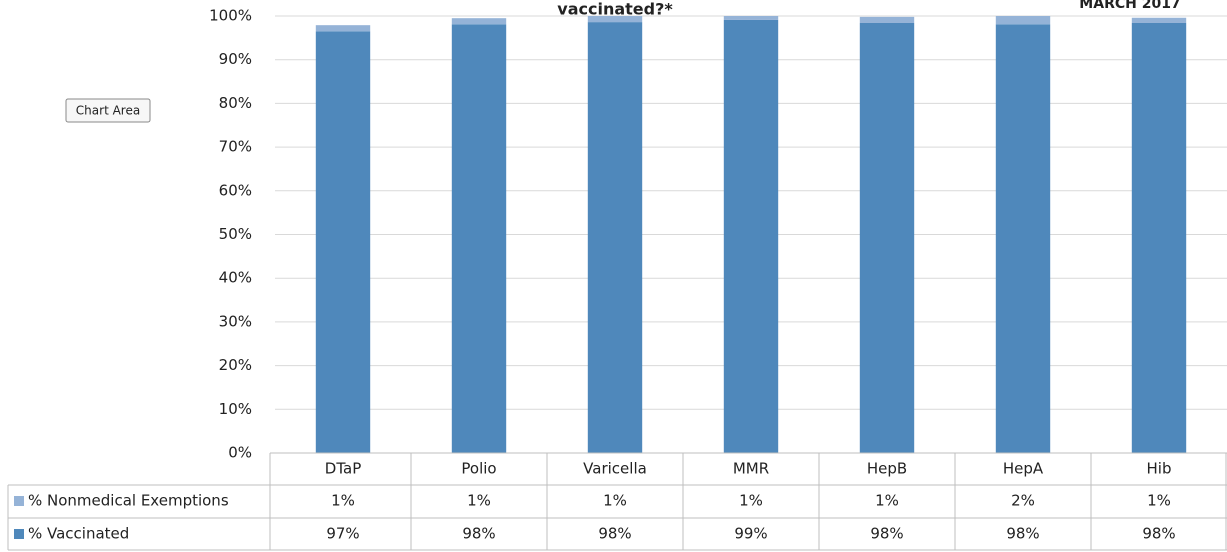 This screenshot has height=552, width=1227. What do you see at coordinates (615, 9) in the screenshot?
I see `chart-title: vaccinated?*` at bounding box center [615, 9].